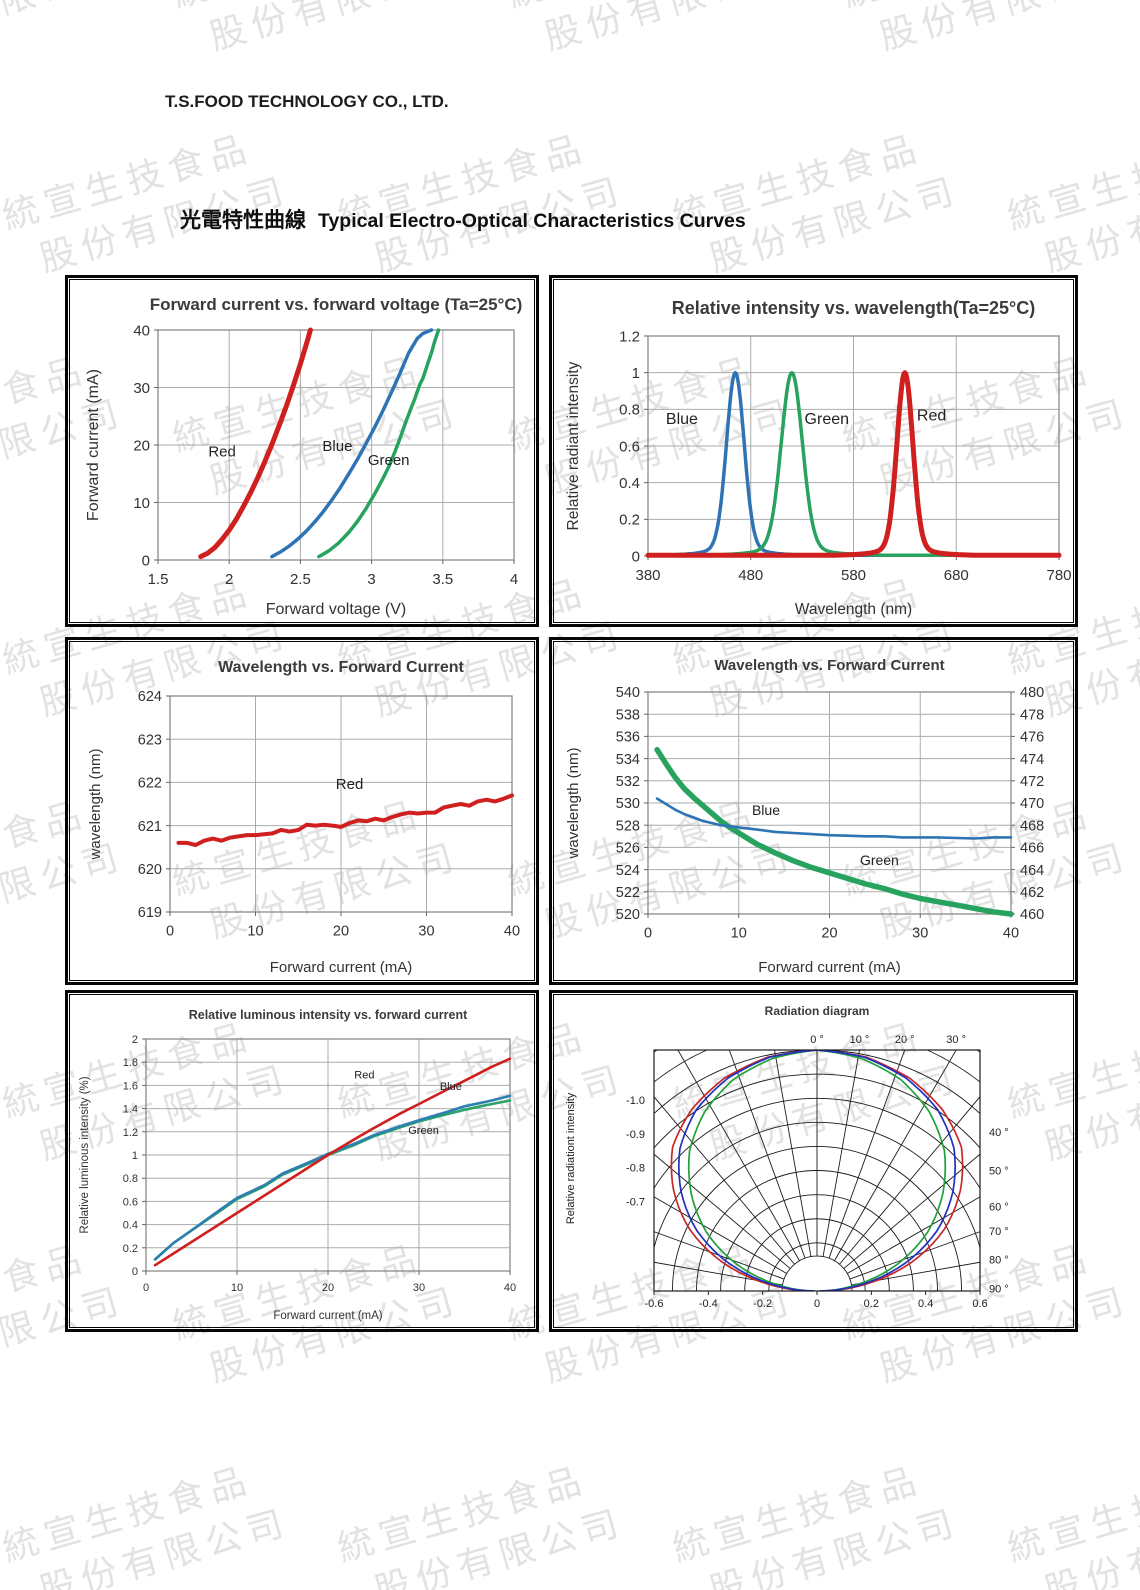 The image size is (1140, 1590). Describe the element at coordinates (135, 1040) in the screenshot. I see `svg-text: 2` at that location.